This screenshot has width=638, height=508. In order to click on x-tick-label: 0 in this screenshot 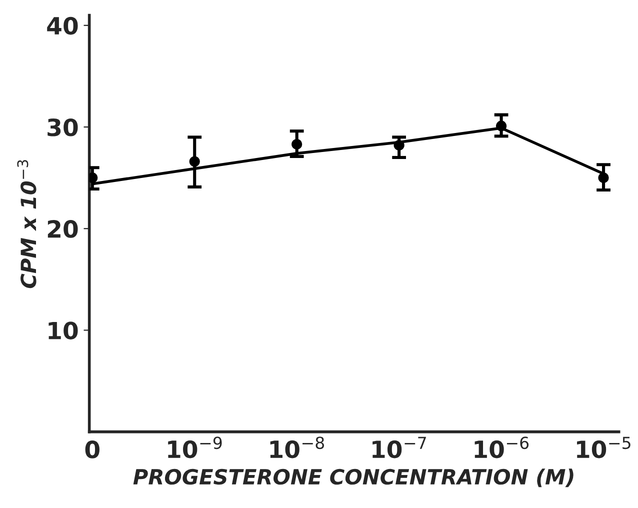, I will do `click(92, 449)`.